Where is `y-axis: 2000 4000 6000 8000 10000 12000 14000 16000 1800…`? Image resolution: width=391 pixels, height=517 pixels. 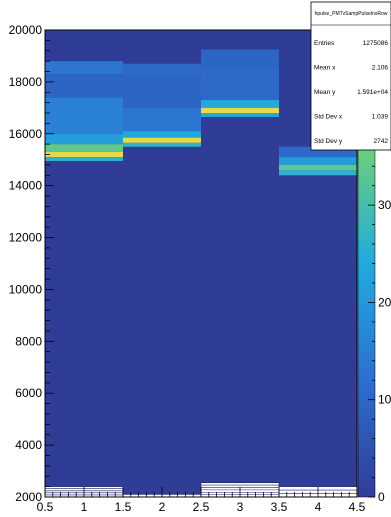 y-axis: 2000 4000 6000 8000 10000 12000 14000 16000 1800… is located at coordinates (31, 263).